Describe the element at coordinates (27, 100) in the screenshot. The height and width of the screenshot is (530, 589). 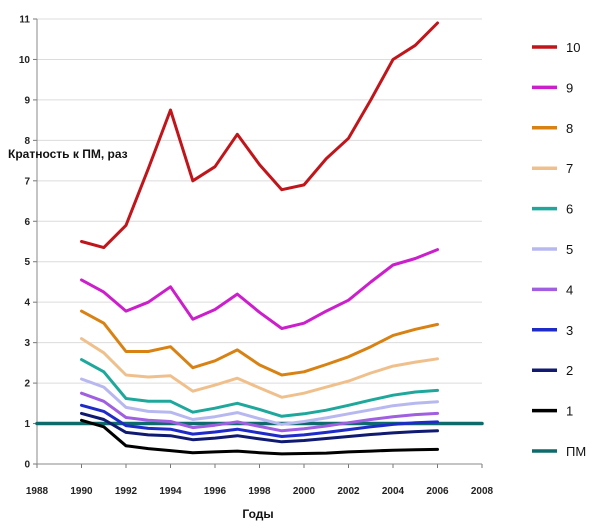
I see `y-tick-label: 9` at that location.